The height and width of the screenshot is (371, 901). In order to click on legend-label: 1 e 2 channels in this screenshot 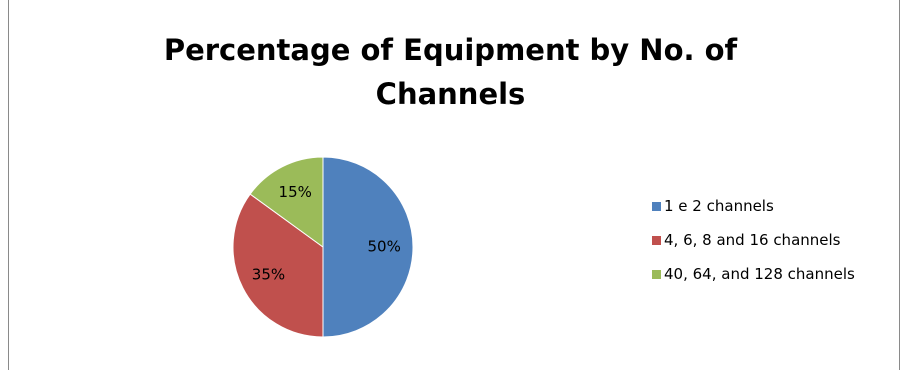, I will do `click(719, 206)`.